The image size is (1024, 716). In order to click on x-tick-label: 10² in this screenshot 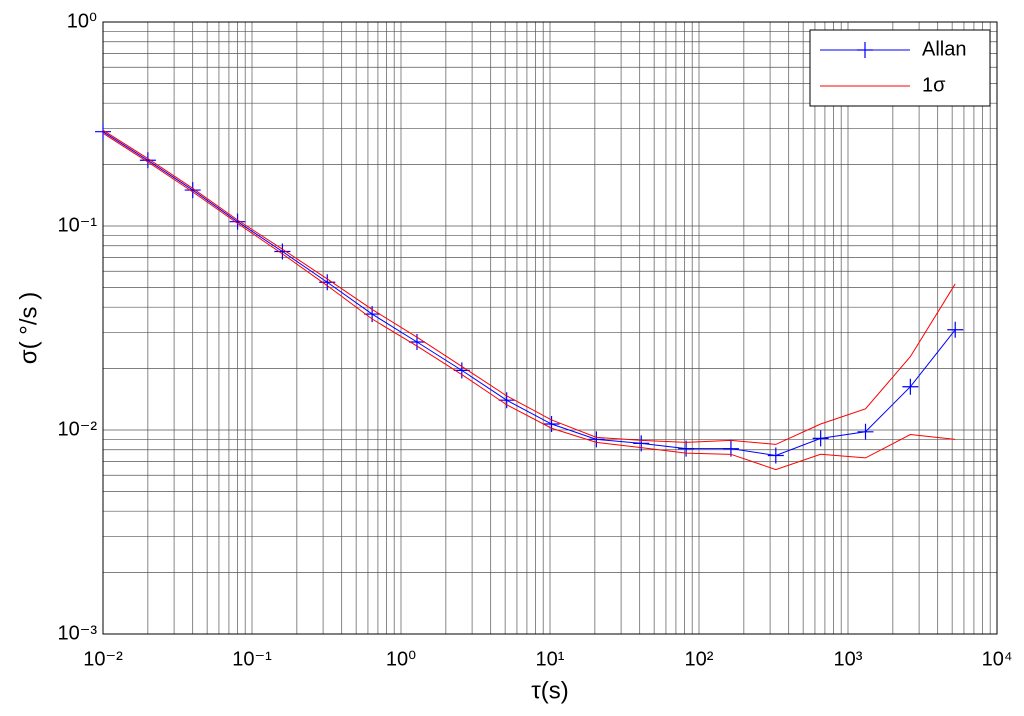, I will do `click(699, 659)`.